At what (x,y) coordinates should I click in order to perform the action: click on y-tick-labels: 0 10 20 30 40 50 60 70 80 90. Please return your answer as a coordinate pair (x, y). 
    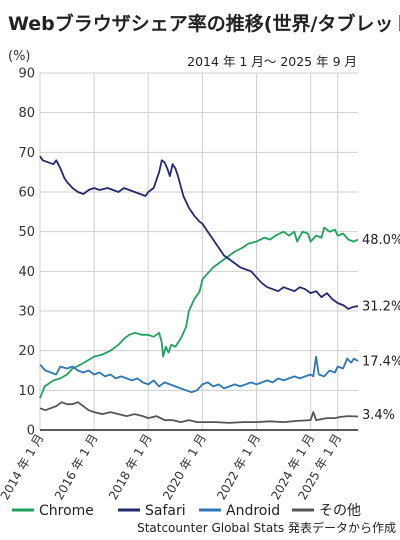
    Looking at the image, I should click on (26, 253).